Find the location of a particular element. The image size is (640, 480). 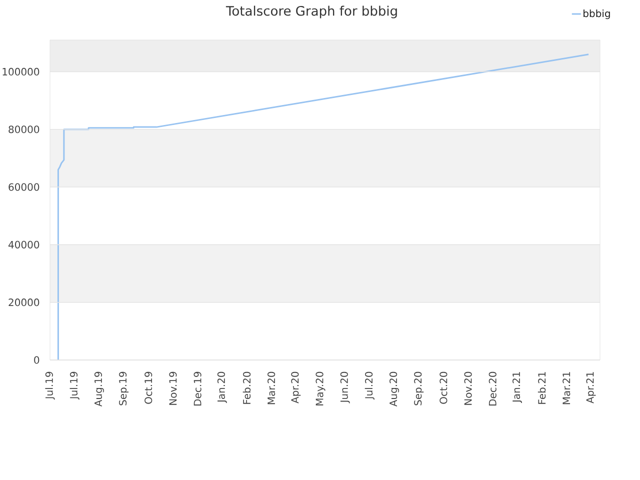

y-tick-label: 0 is located at coordinates (37, 360).